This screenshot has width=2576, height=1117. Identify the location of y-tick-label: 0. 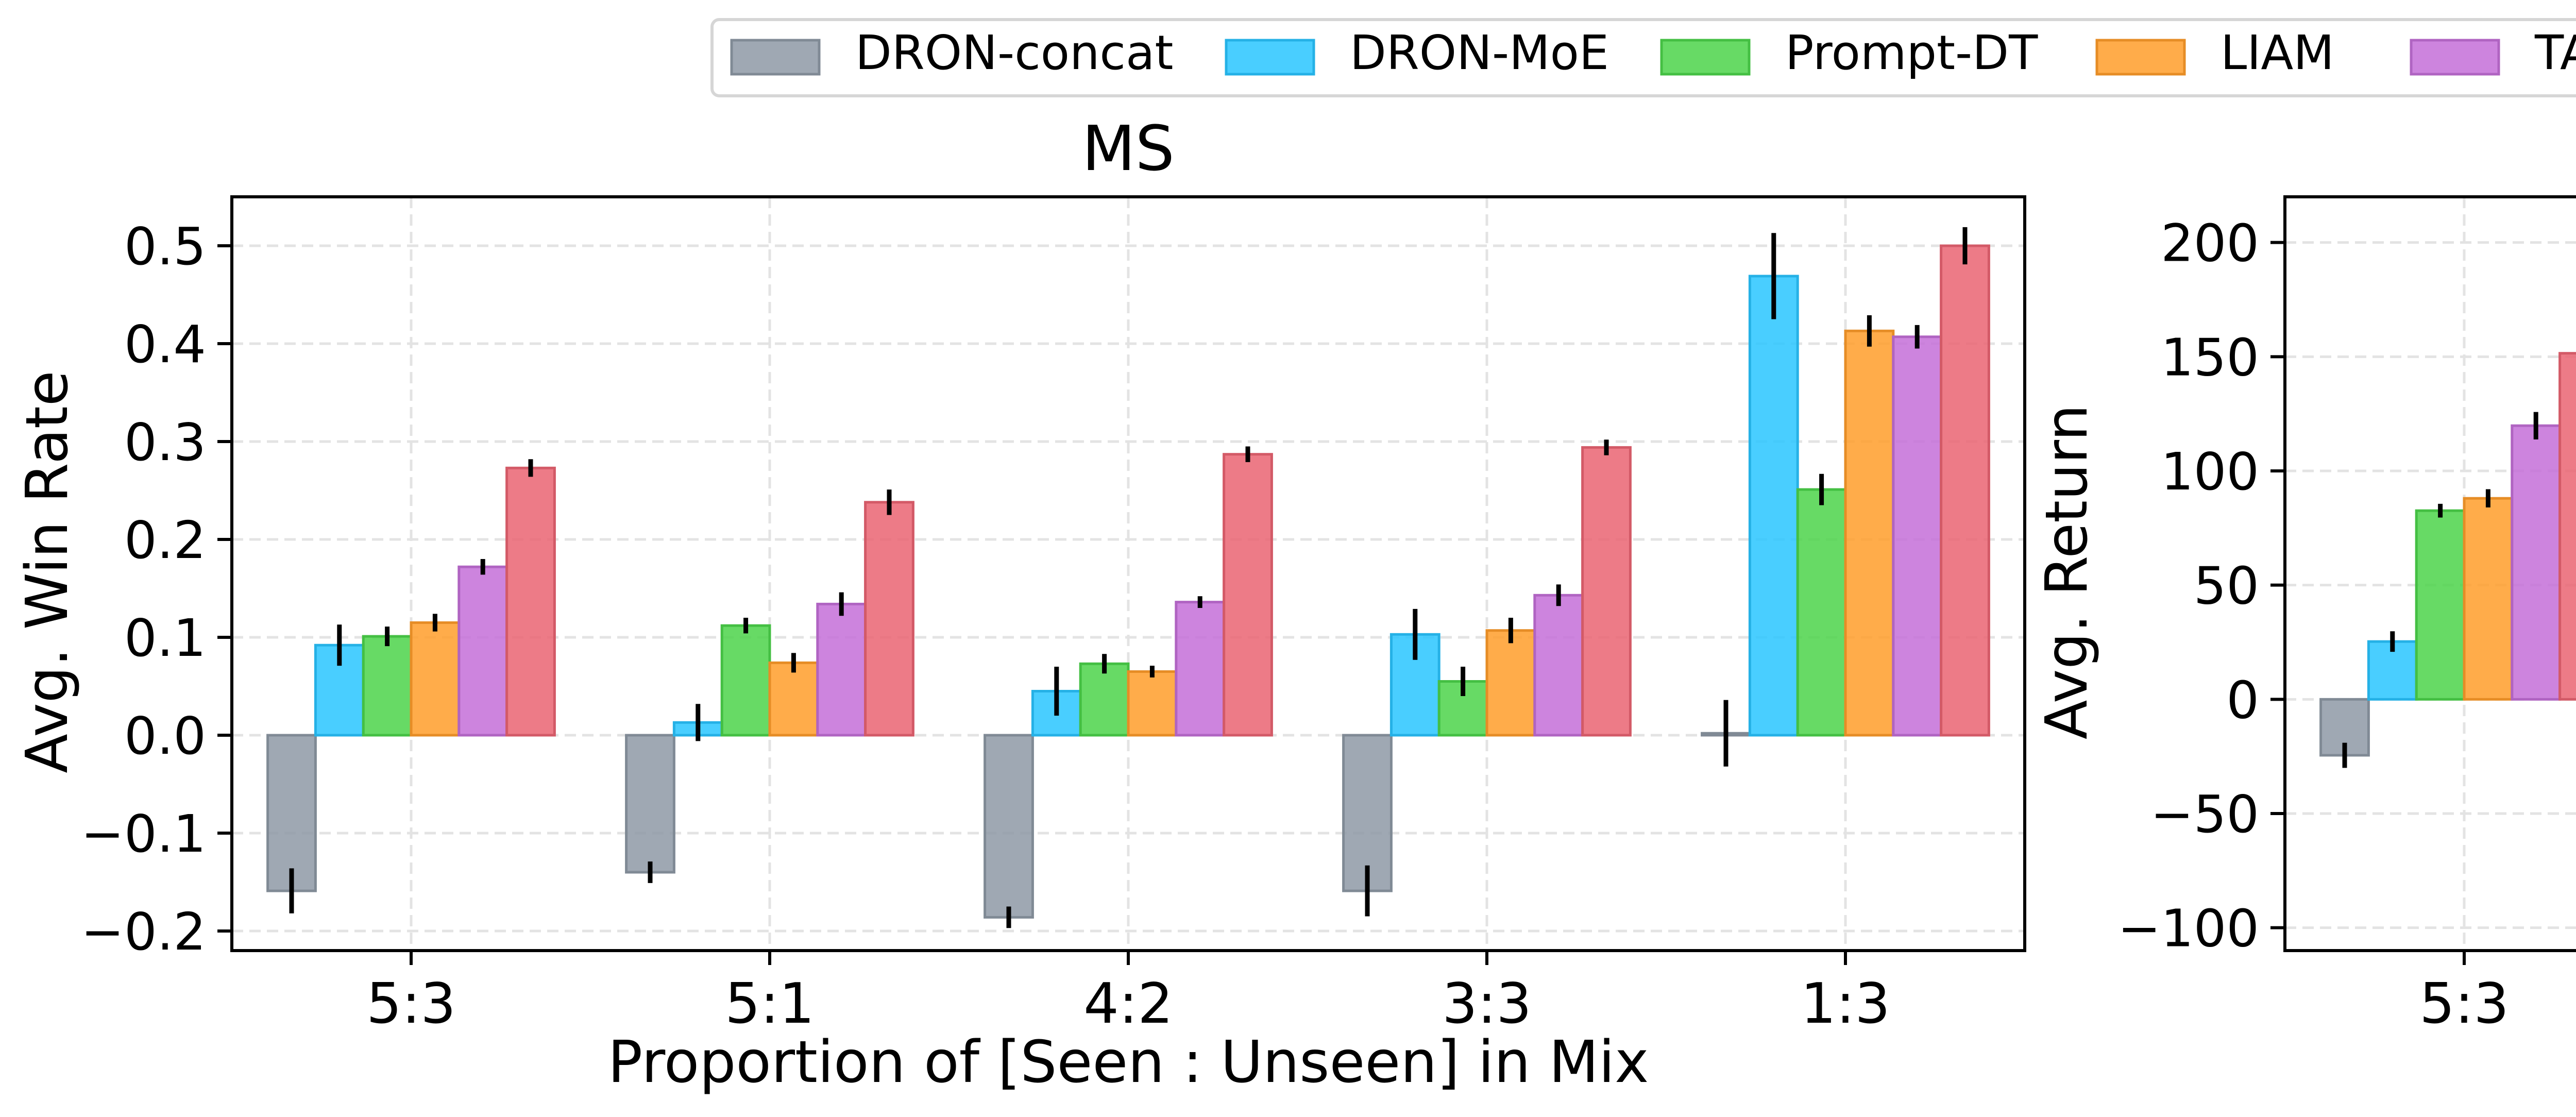
(2242, 700).